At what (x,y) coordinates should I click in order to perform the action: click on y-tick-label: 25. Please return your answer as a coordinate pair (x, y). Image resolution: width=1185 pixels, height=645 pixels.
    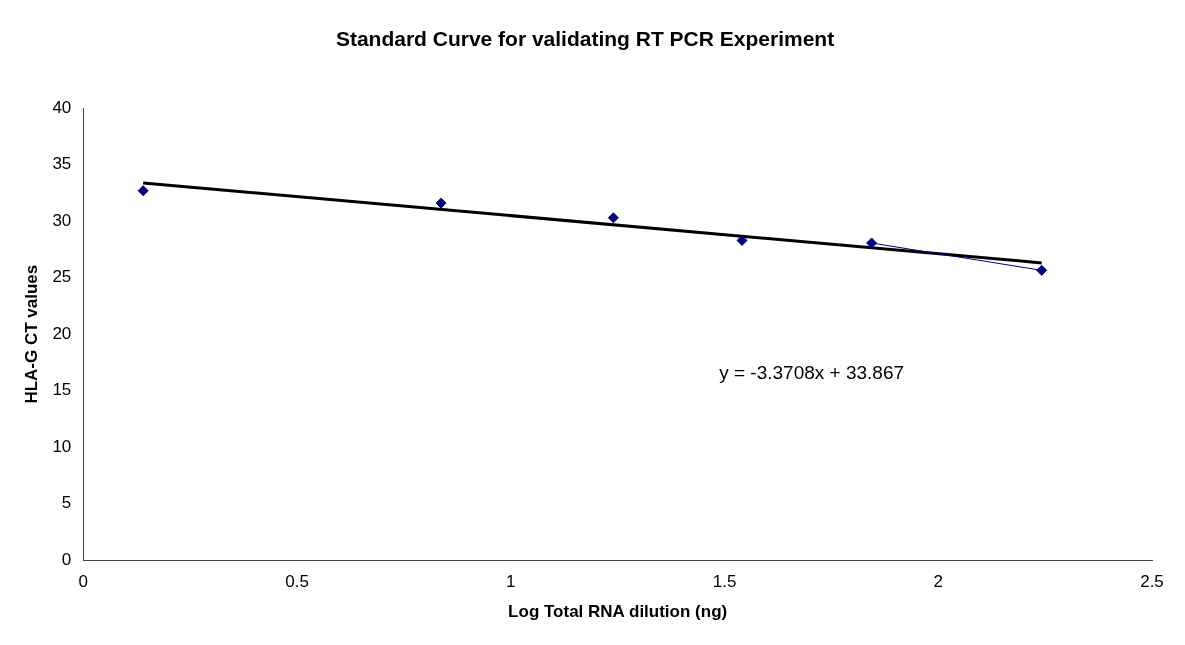
    Looking at the image, I should click on (62, 277).